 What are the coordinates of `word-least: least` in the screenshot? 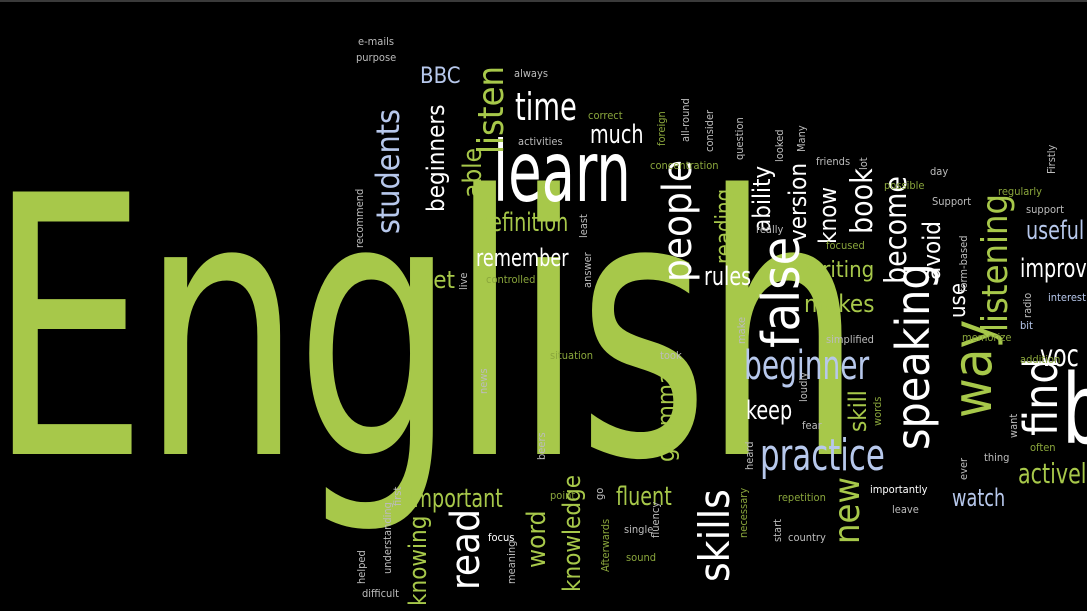 It's located at (583, 226).